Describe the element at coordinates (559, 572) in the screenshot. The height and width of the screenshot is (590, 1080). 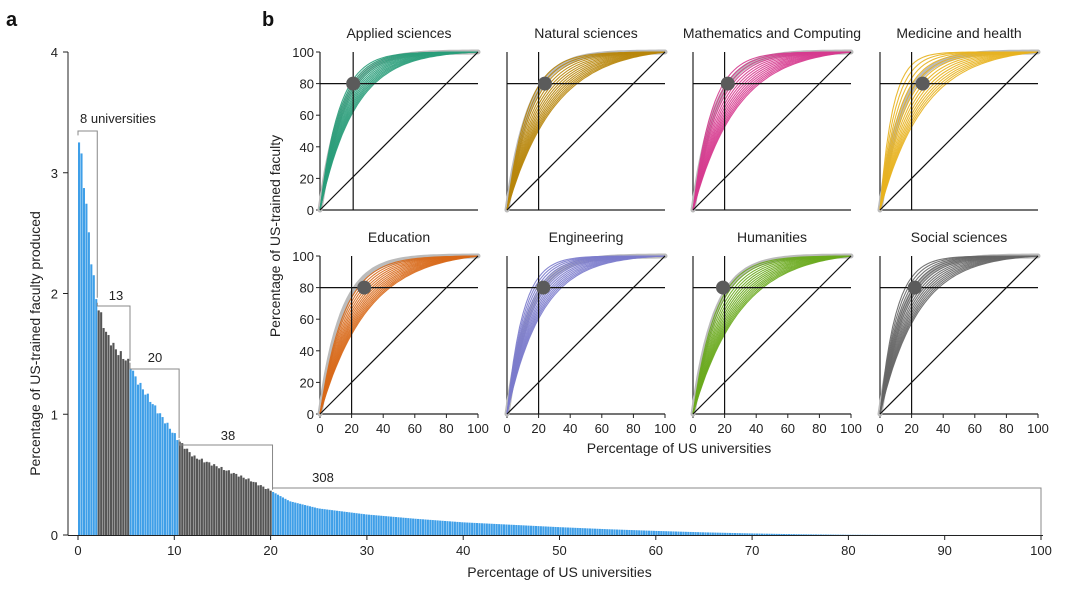
I see `x-axis-title: Percentage of US universities` at that location.